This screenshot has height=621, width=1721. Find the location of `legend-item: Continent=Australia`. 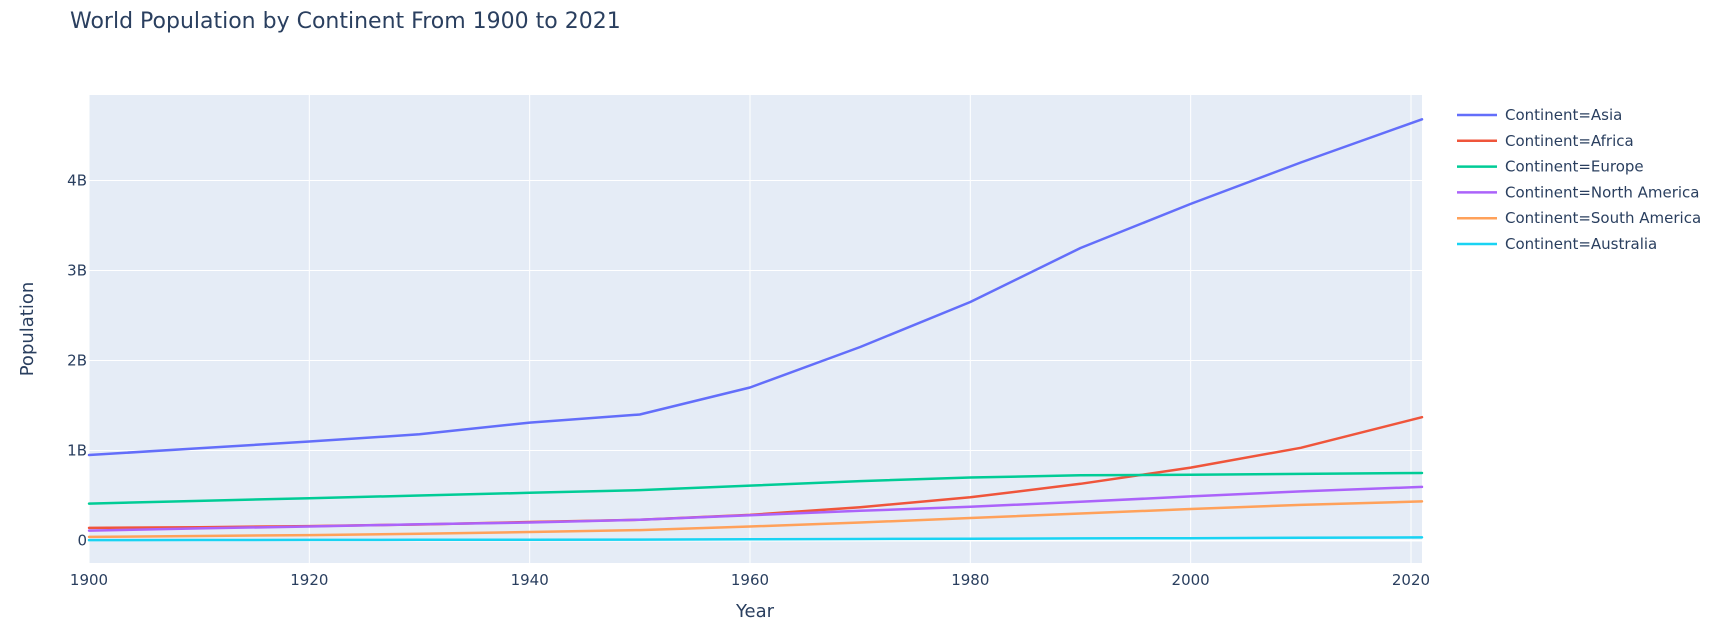

legend-item: Continent=Australia is located at coordinates (1557, 244).